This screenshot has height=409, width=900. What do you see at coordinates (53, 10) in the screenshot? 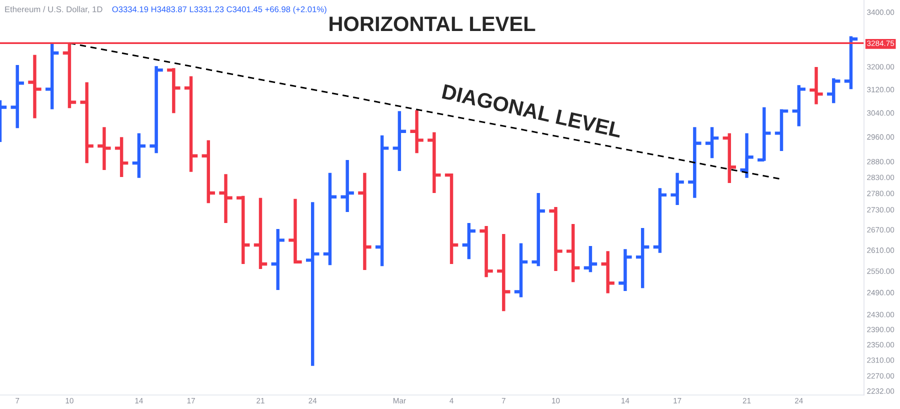
I see `annotation: Ethereum / U.S. Dollar, 1D` at bounding box center [53, 10].